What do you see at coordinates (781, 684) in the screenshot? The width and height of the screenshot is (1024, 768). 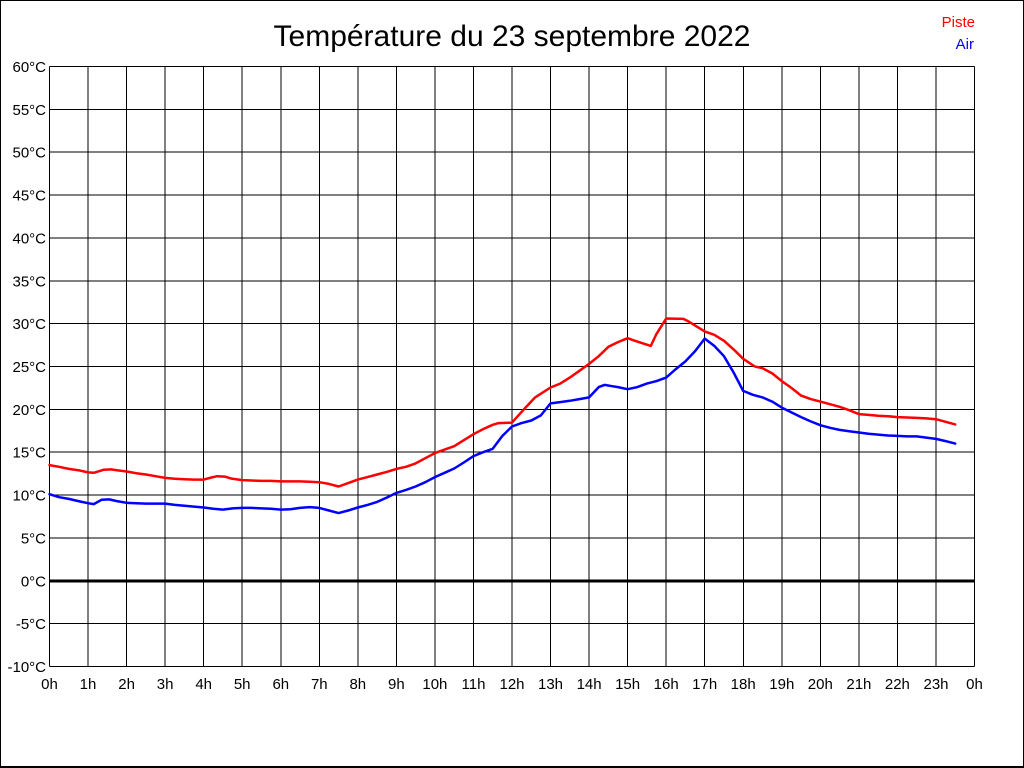 I see `svg-text: 19h` at bounding box center [781, 684].